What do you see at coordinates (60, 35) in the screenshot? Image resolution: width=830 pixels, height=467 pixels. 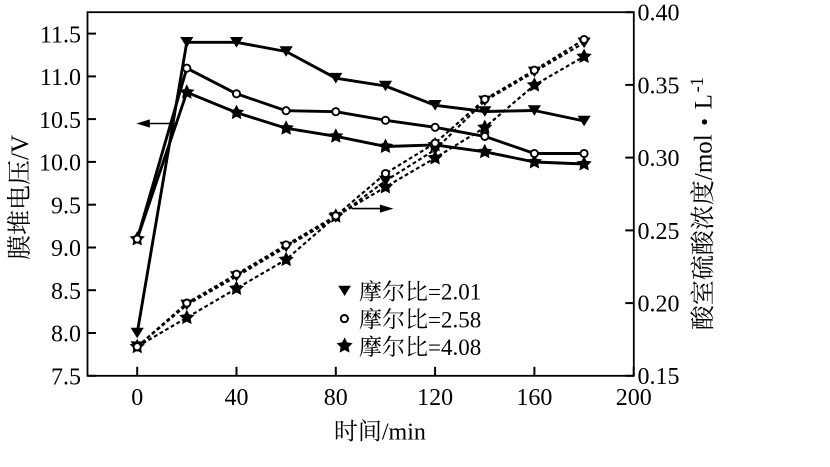 I see `svg-text: 11.5` at bounding box center [60, 35].